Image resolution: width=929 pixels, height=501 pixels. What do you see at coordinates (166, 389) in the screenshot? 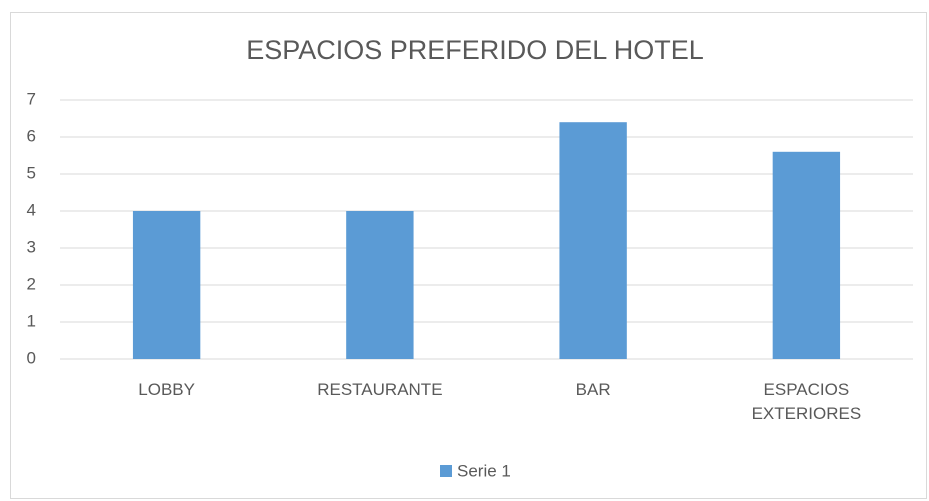
I see `x-tick-label: LOBBY` at bounding box center [166, 389].